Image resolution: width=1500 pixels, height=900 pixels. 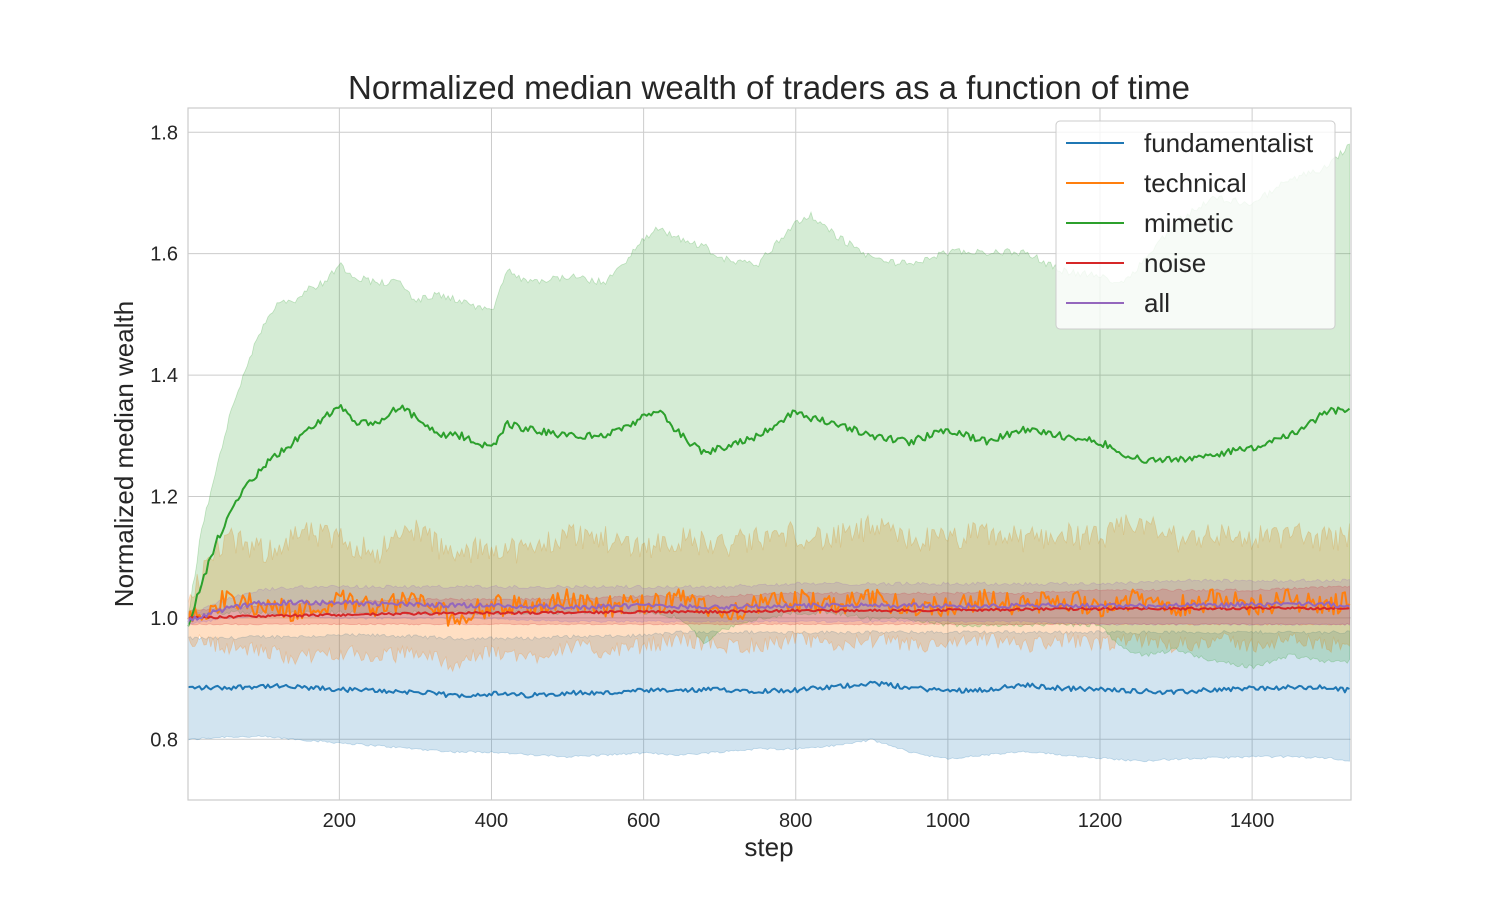 I want to click on x-tick-label: 400, so click(x=491, y=821).